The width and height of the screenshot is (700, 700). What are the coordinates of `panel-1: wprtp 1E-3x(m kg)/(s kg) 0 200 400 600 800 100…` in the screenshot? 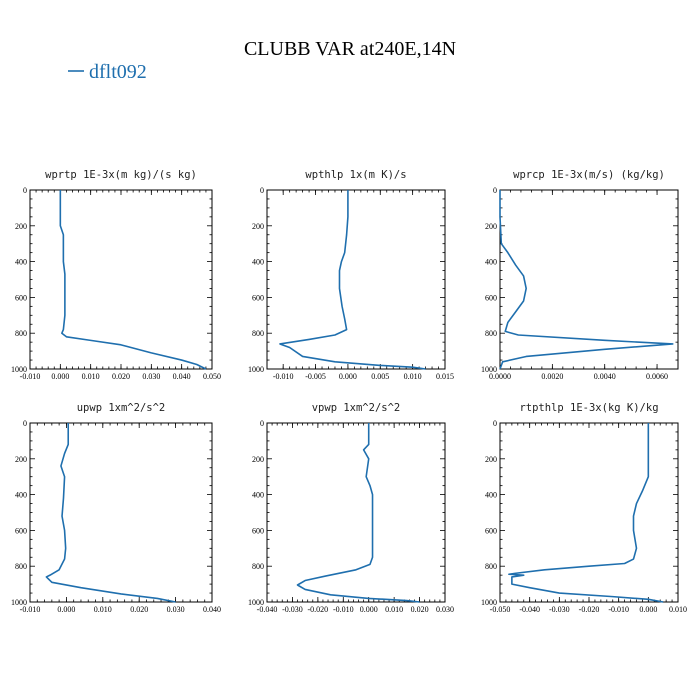 It's located at (116, 275).